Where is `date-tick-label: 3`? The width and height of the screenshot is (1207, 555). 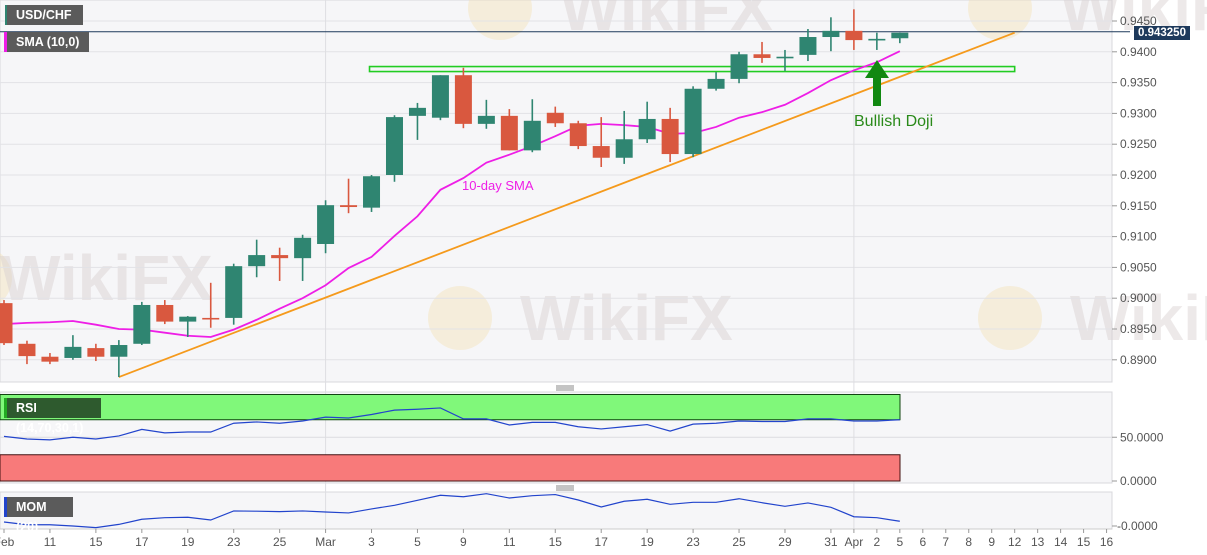 date-tick-label: 3 is located at coordinates (371, 542).